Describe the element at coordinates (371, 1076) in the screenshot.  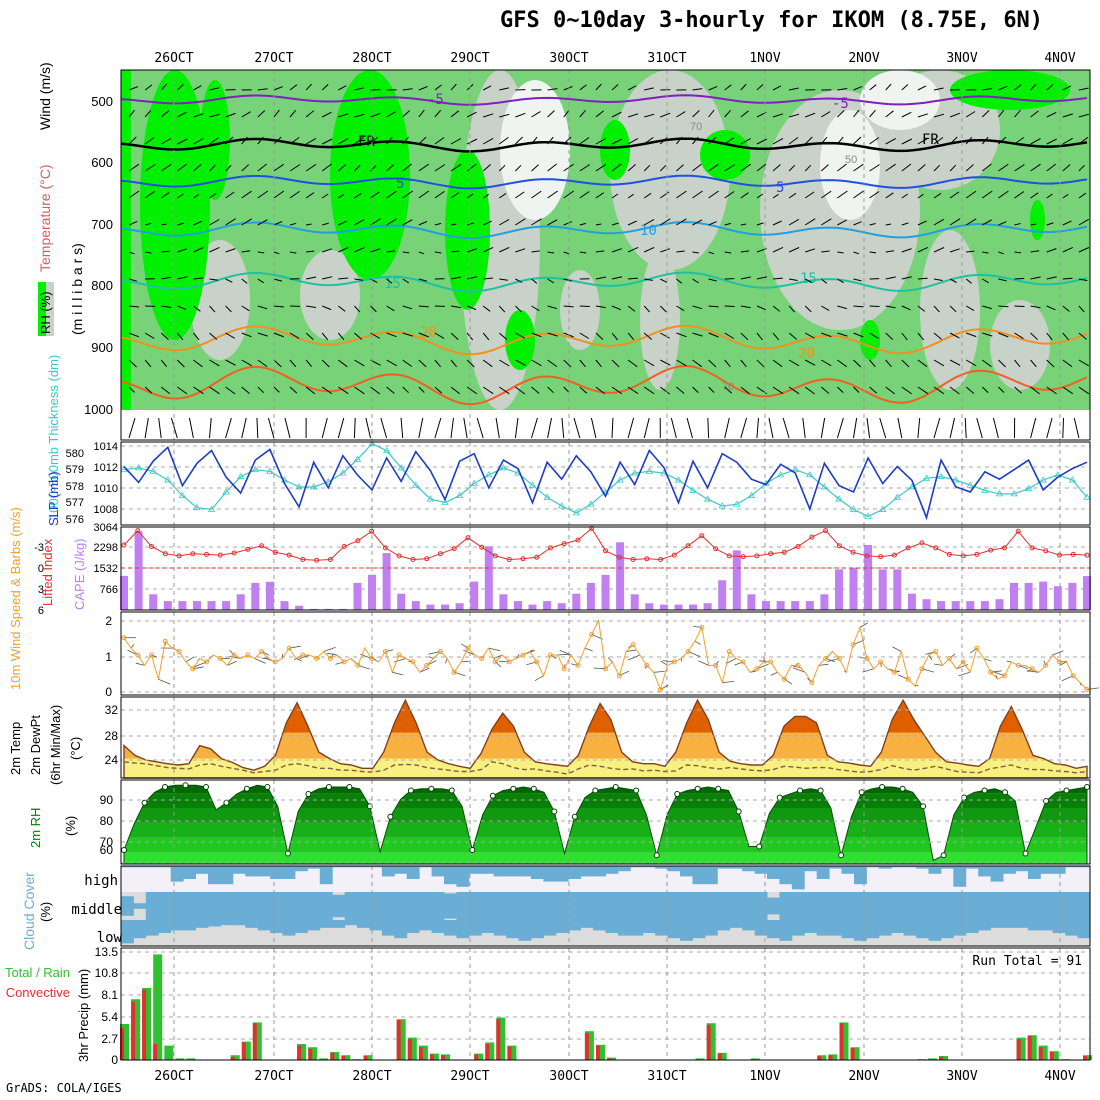
I see `date-label-bottom-2: 28OCT` at that location.